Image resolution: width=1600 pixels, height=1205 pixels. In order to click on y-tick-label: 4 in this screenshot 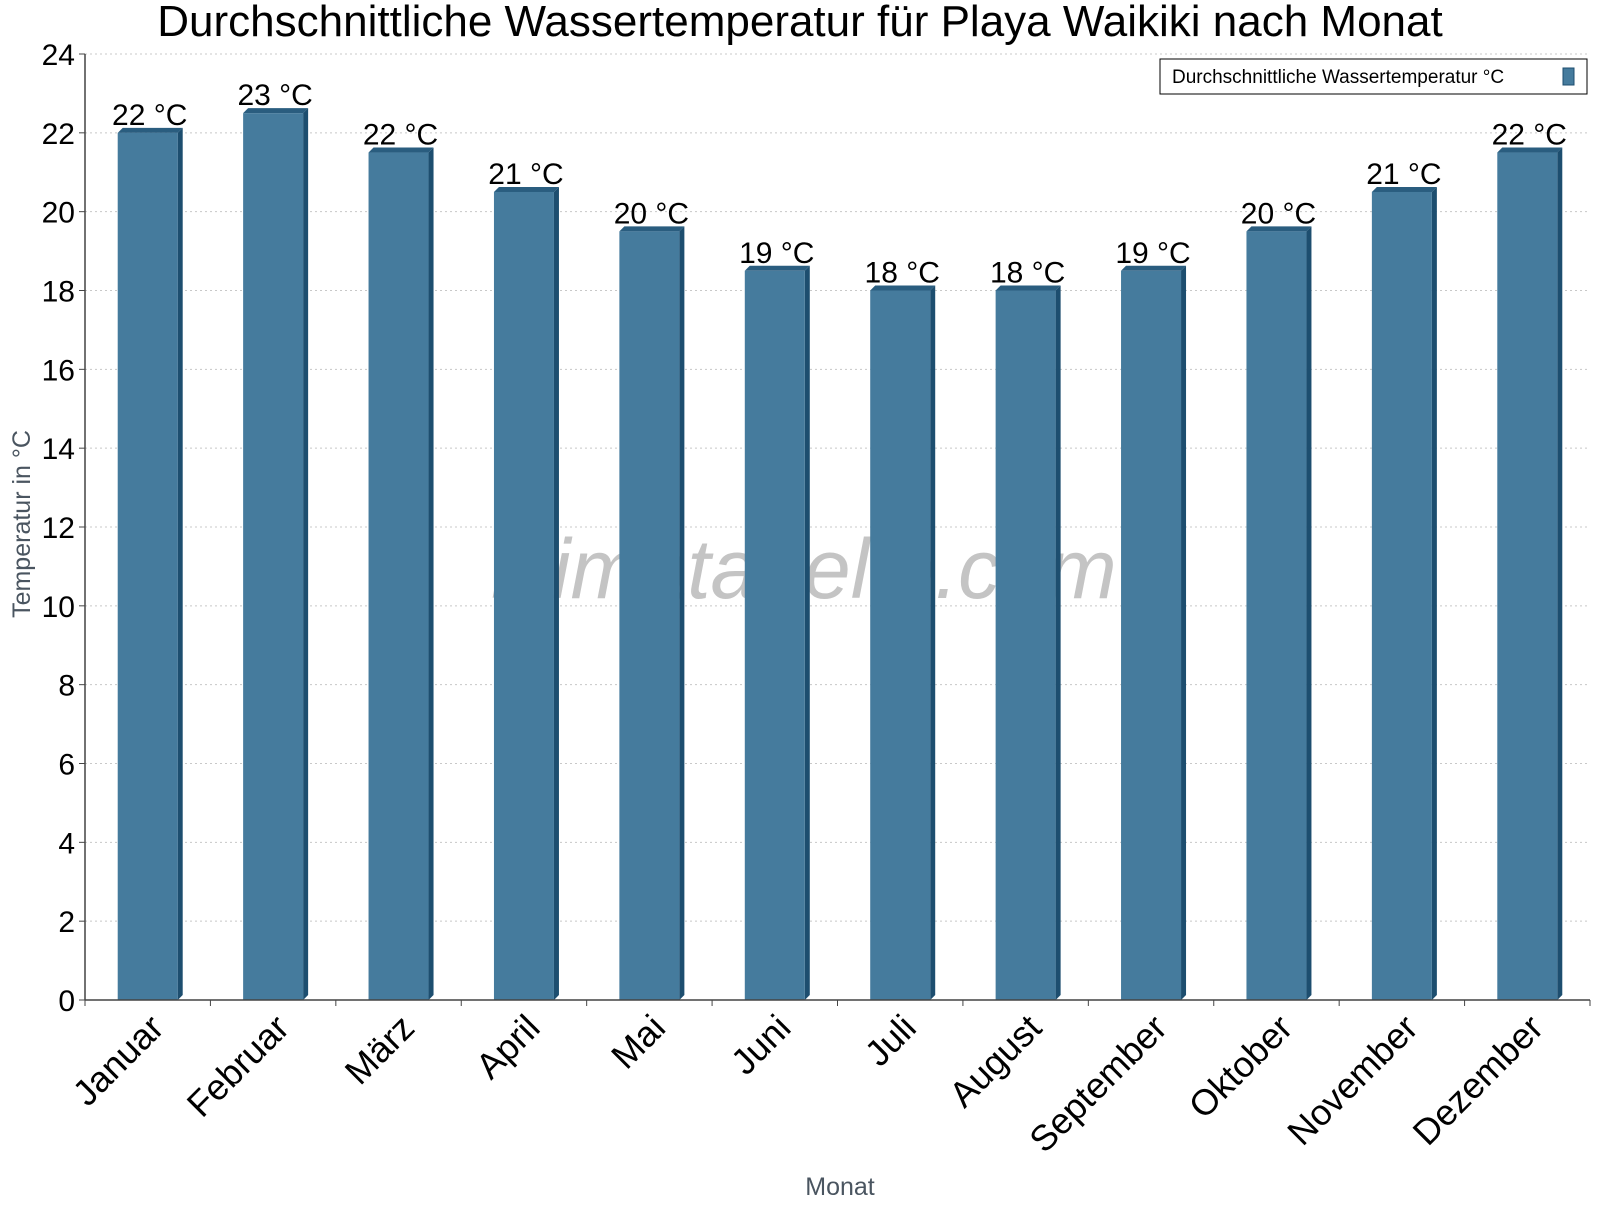, I will do `click(66, 843)`.